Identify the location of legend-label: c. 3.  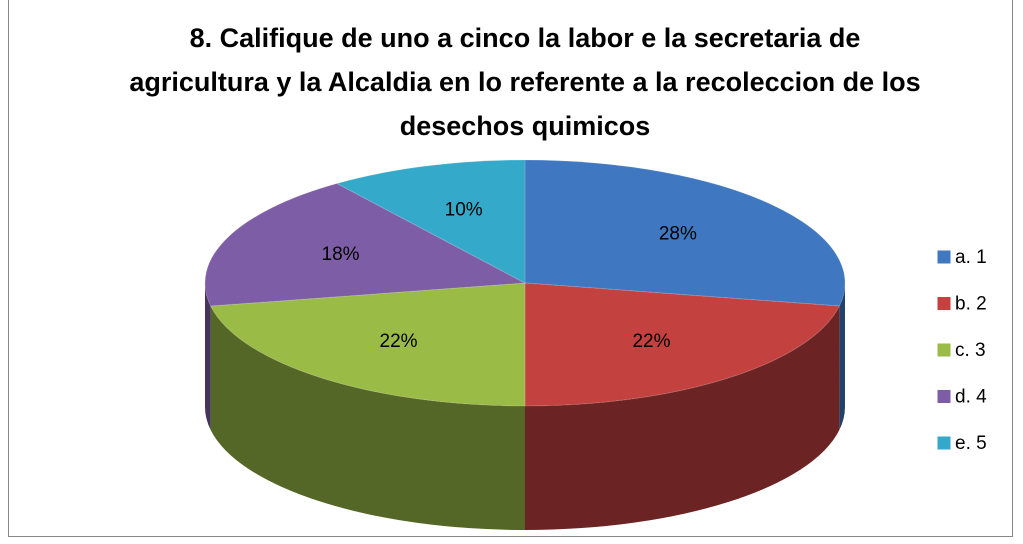
(970, 350).